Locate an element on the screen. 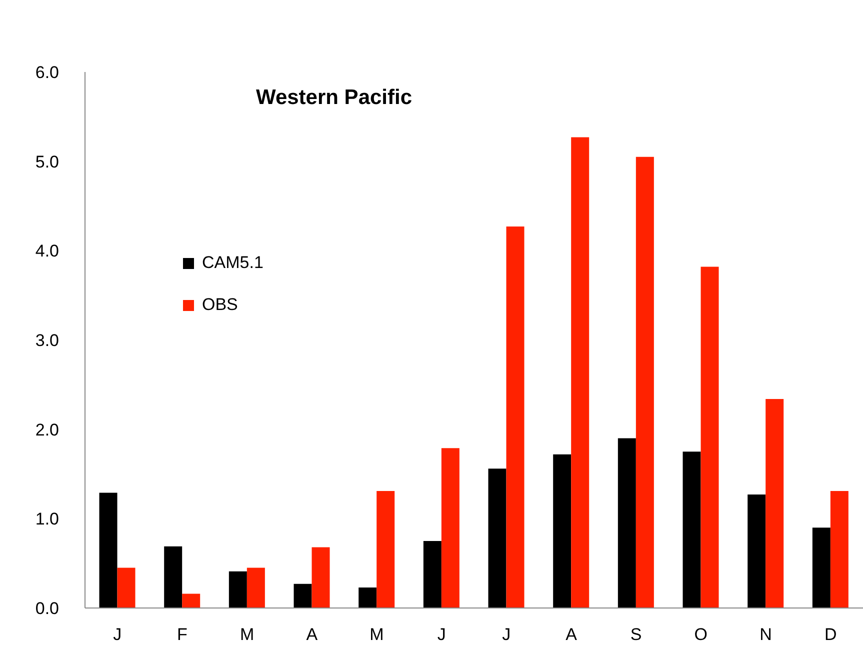  legend-label: OBS is located at coordinates (220, 305).